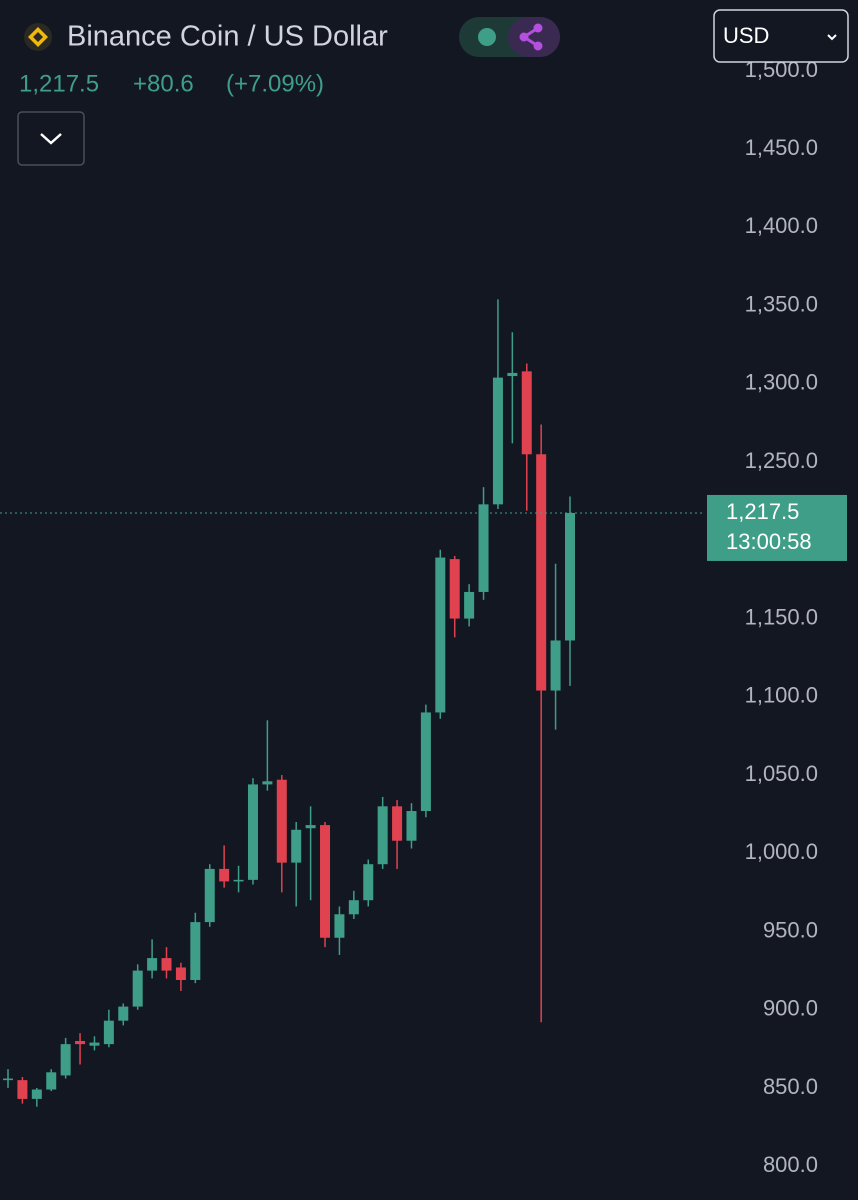  I want to click on last-price-label: 1,217.5, so click(762, 511).